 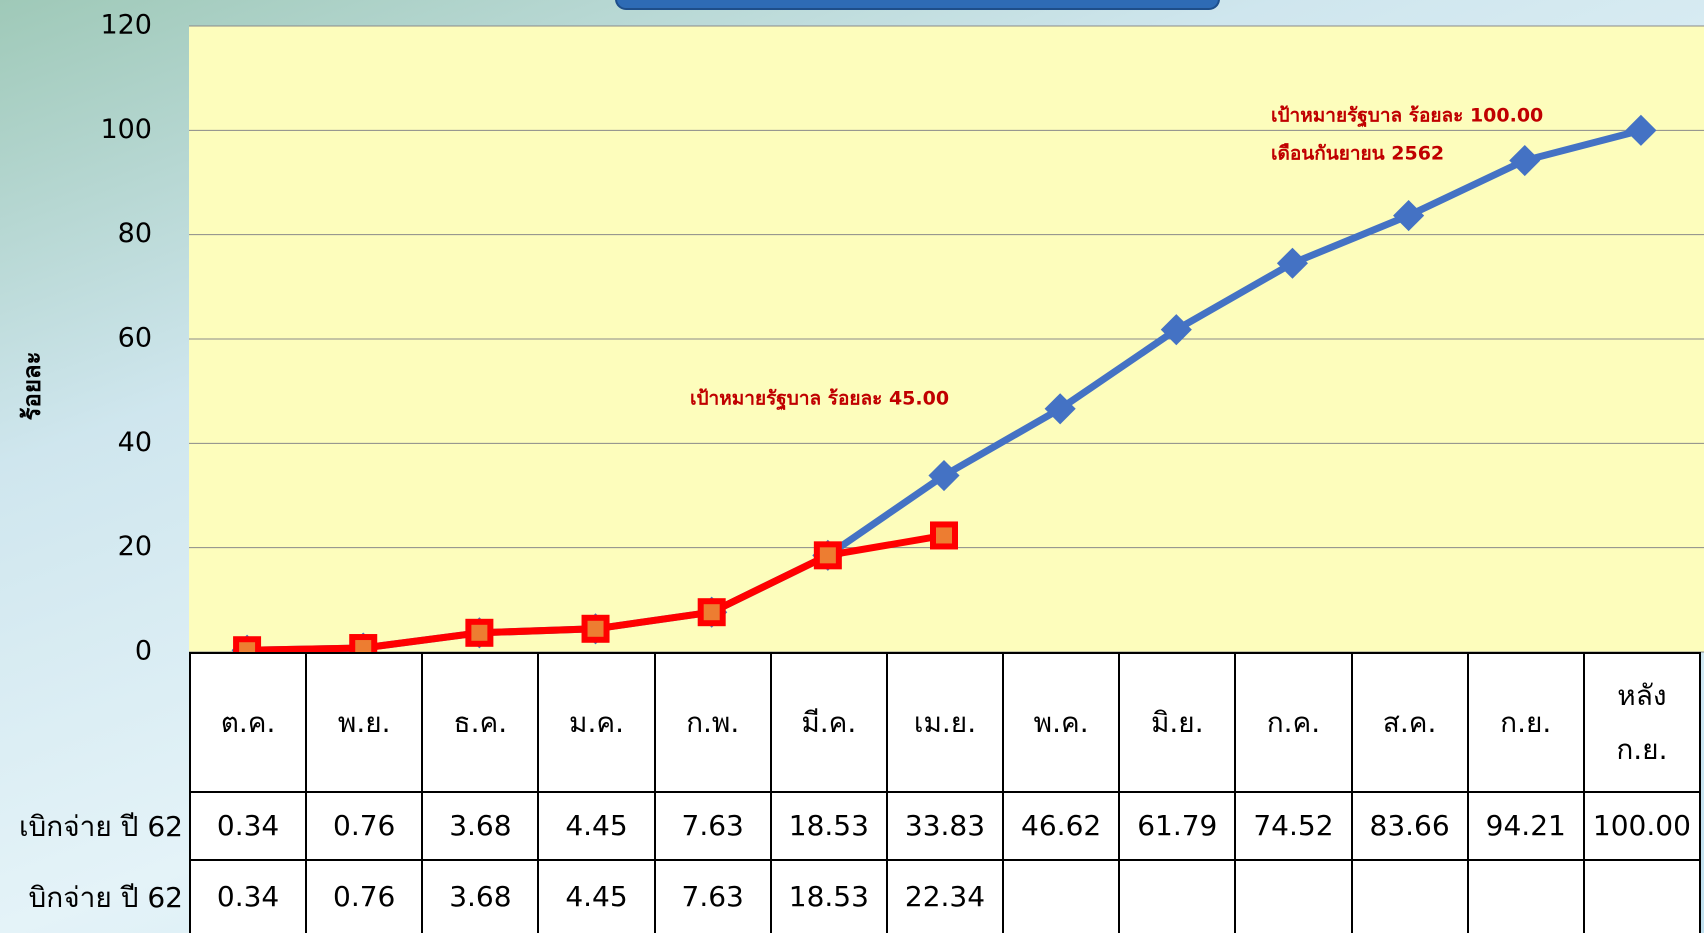 I want to click on y-tick-label: 0, so click(x=143, y=651).